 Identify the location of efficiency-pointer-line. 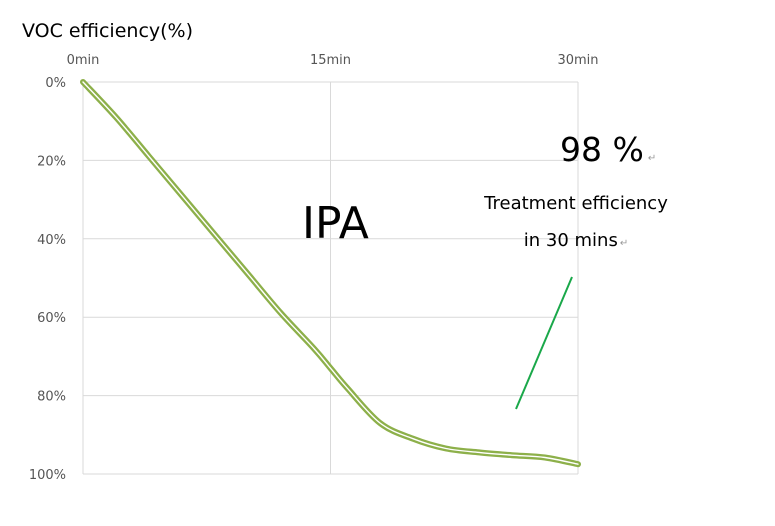
(544, 343).